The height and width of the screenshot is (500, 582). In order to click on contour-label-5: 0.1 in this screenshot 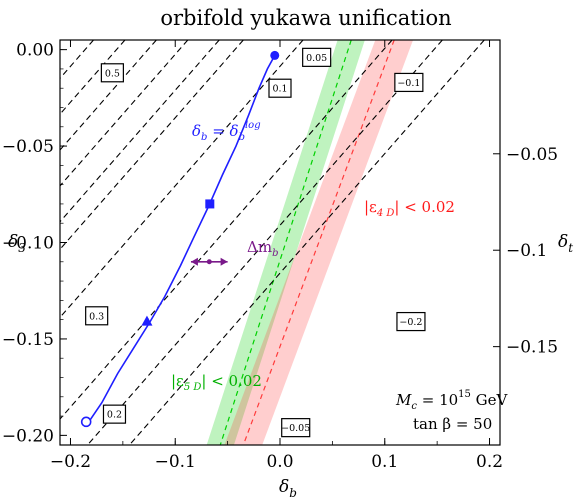, I will do `click(280, 88)`.